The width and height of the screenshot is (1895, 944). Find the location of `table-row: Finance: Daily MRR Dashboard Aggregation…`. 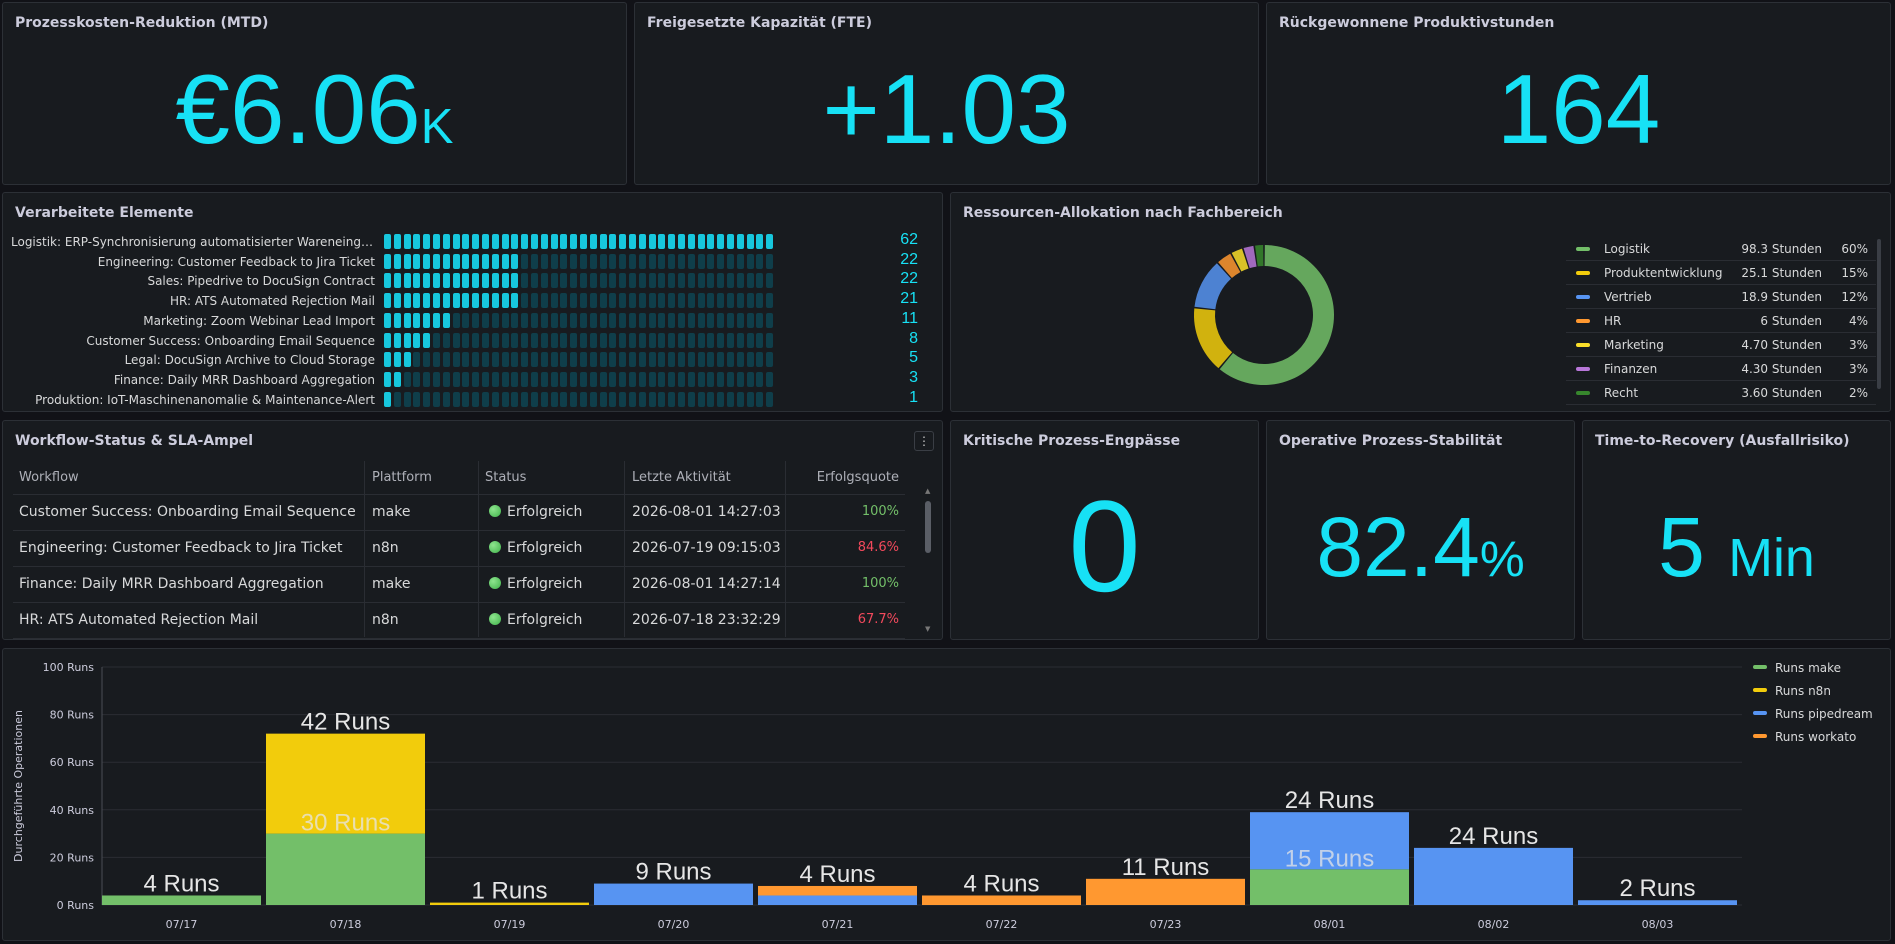

table-row: Finance: Daily MRR Dashboard Aggregation… is located at coordinates (459, 585).